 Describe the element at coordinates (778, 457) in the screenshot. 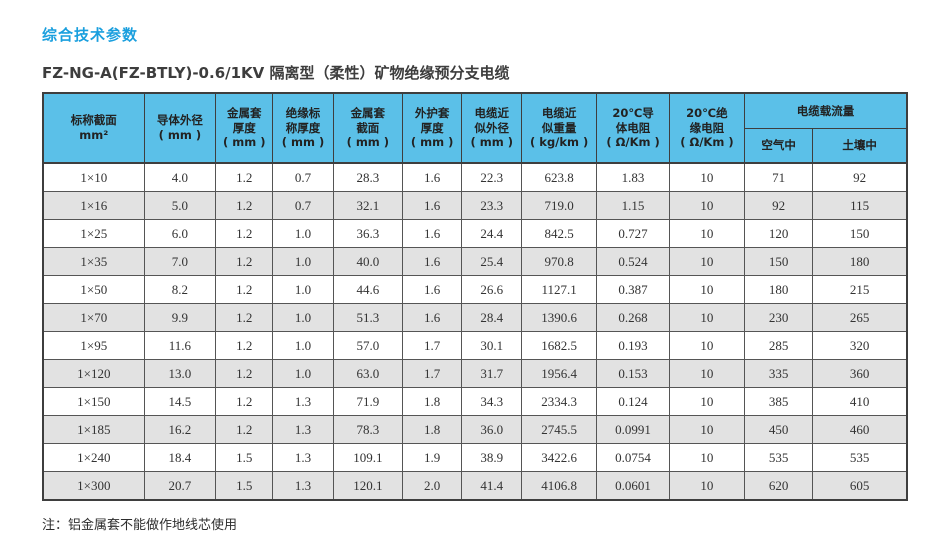

I see `table-cell: 535` at that location.